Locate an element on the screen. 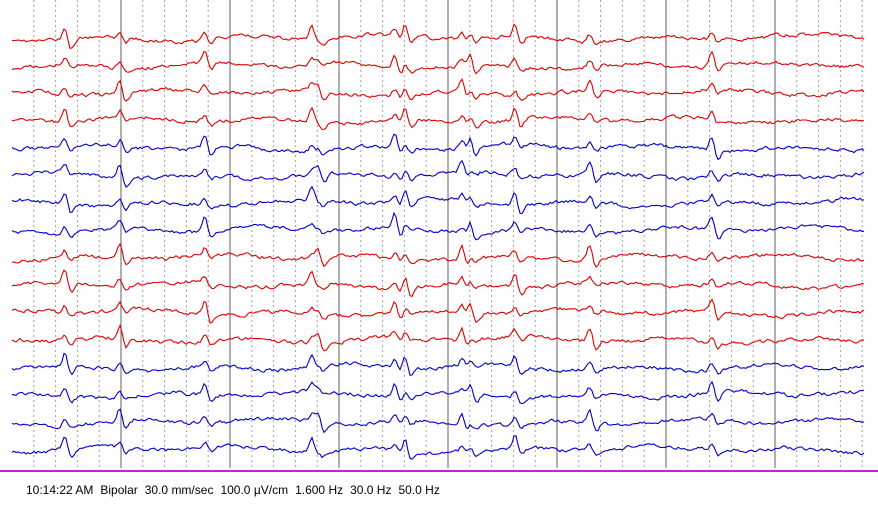 Image resolution: width=878 pixels, height=511 pixels. paper-speed: 30.0 mm/sec is located at coordinates (179, 490).